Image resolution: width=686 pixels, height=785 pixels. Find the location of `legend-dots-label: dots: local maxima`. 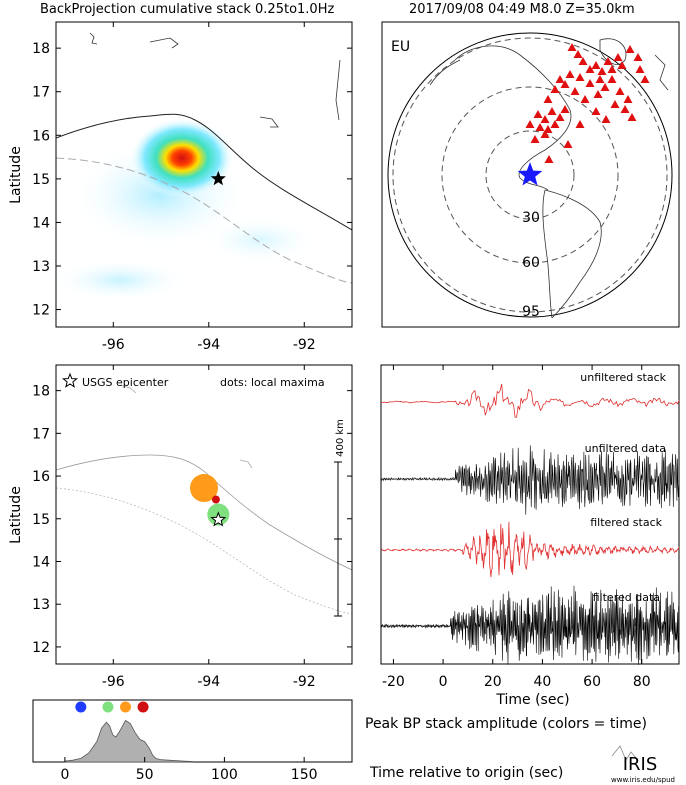

legend-dots-label: dots: local maxima is located at coordinates (272, 382).